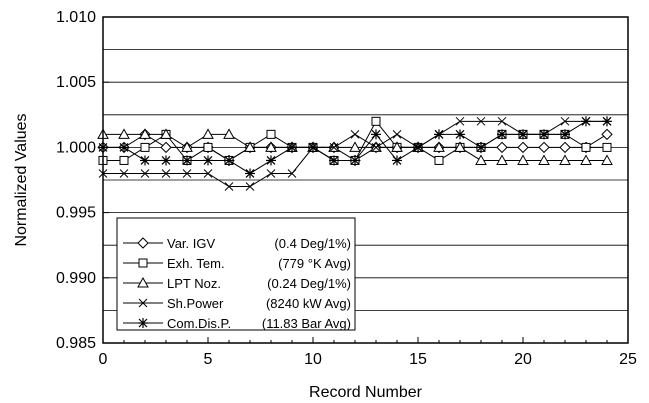  I want to click on legend-box, so click(236, 274).